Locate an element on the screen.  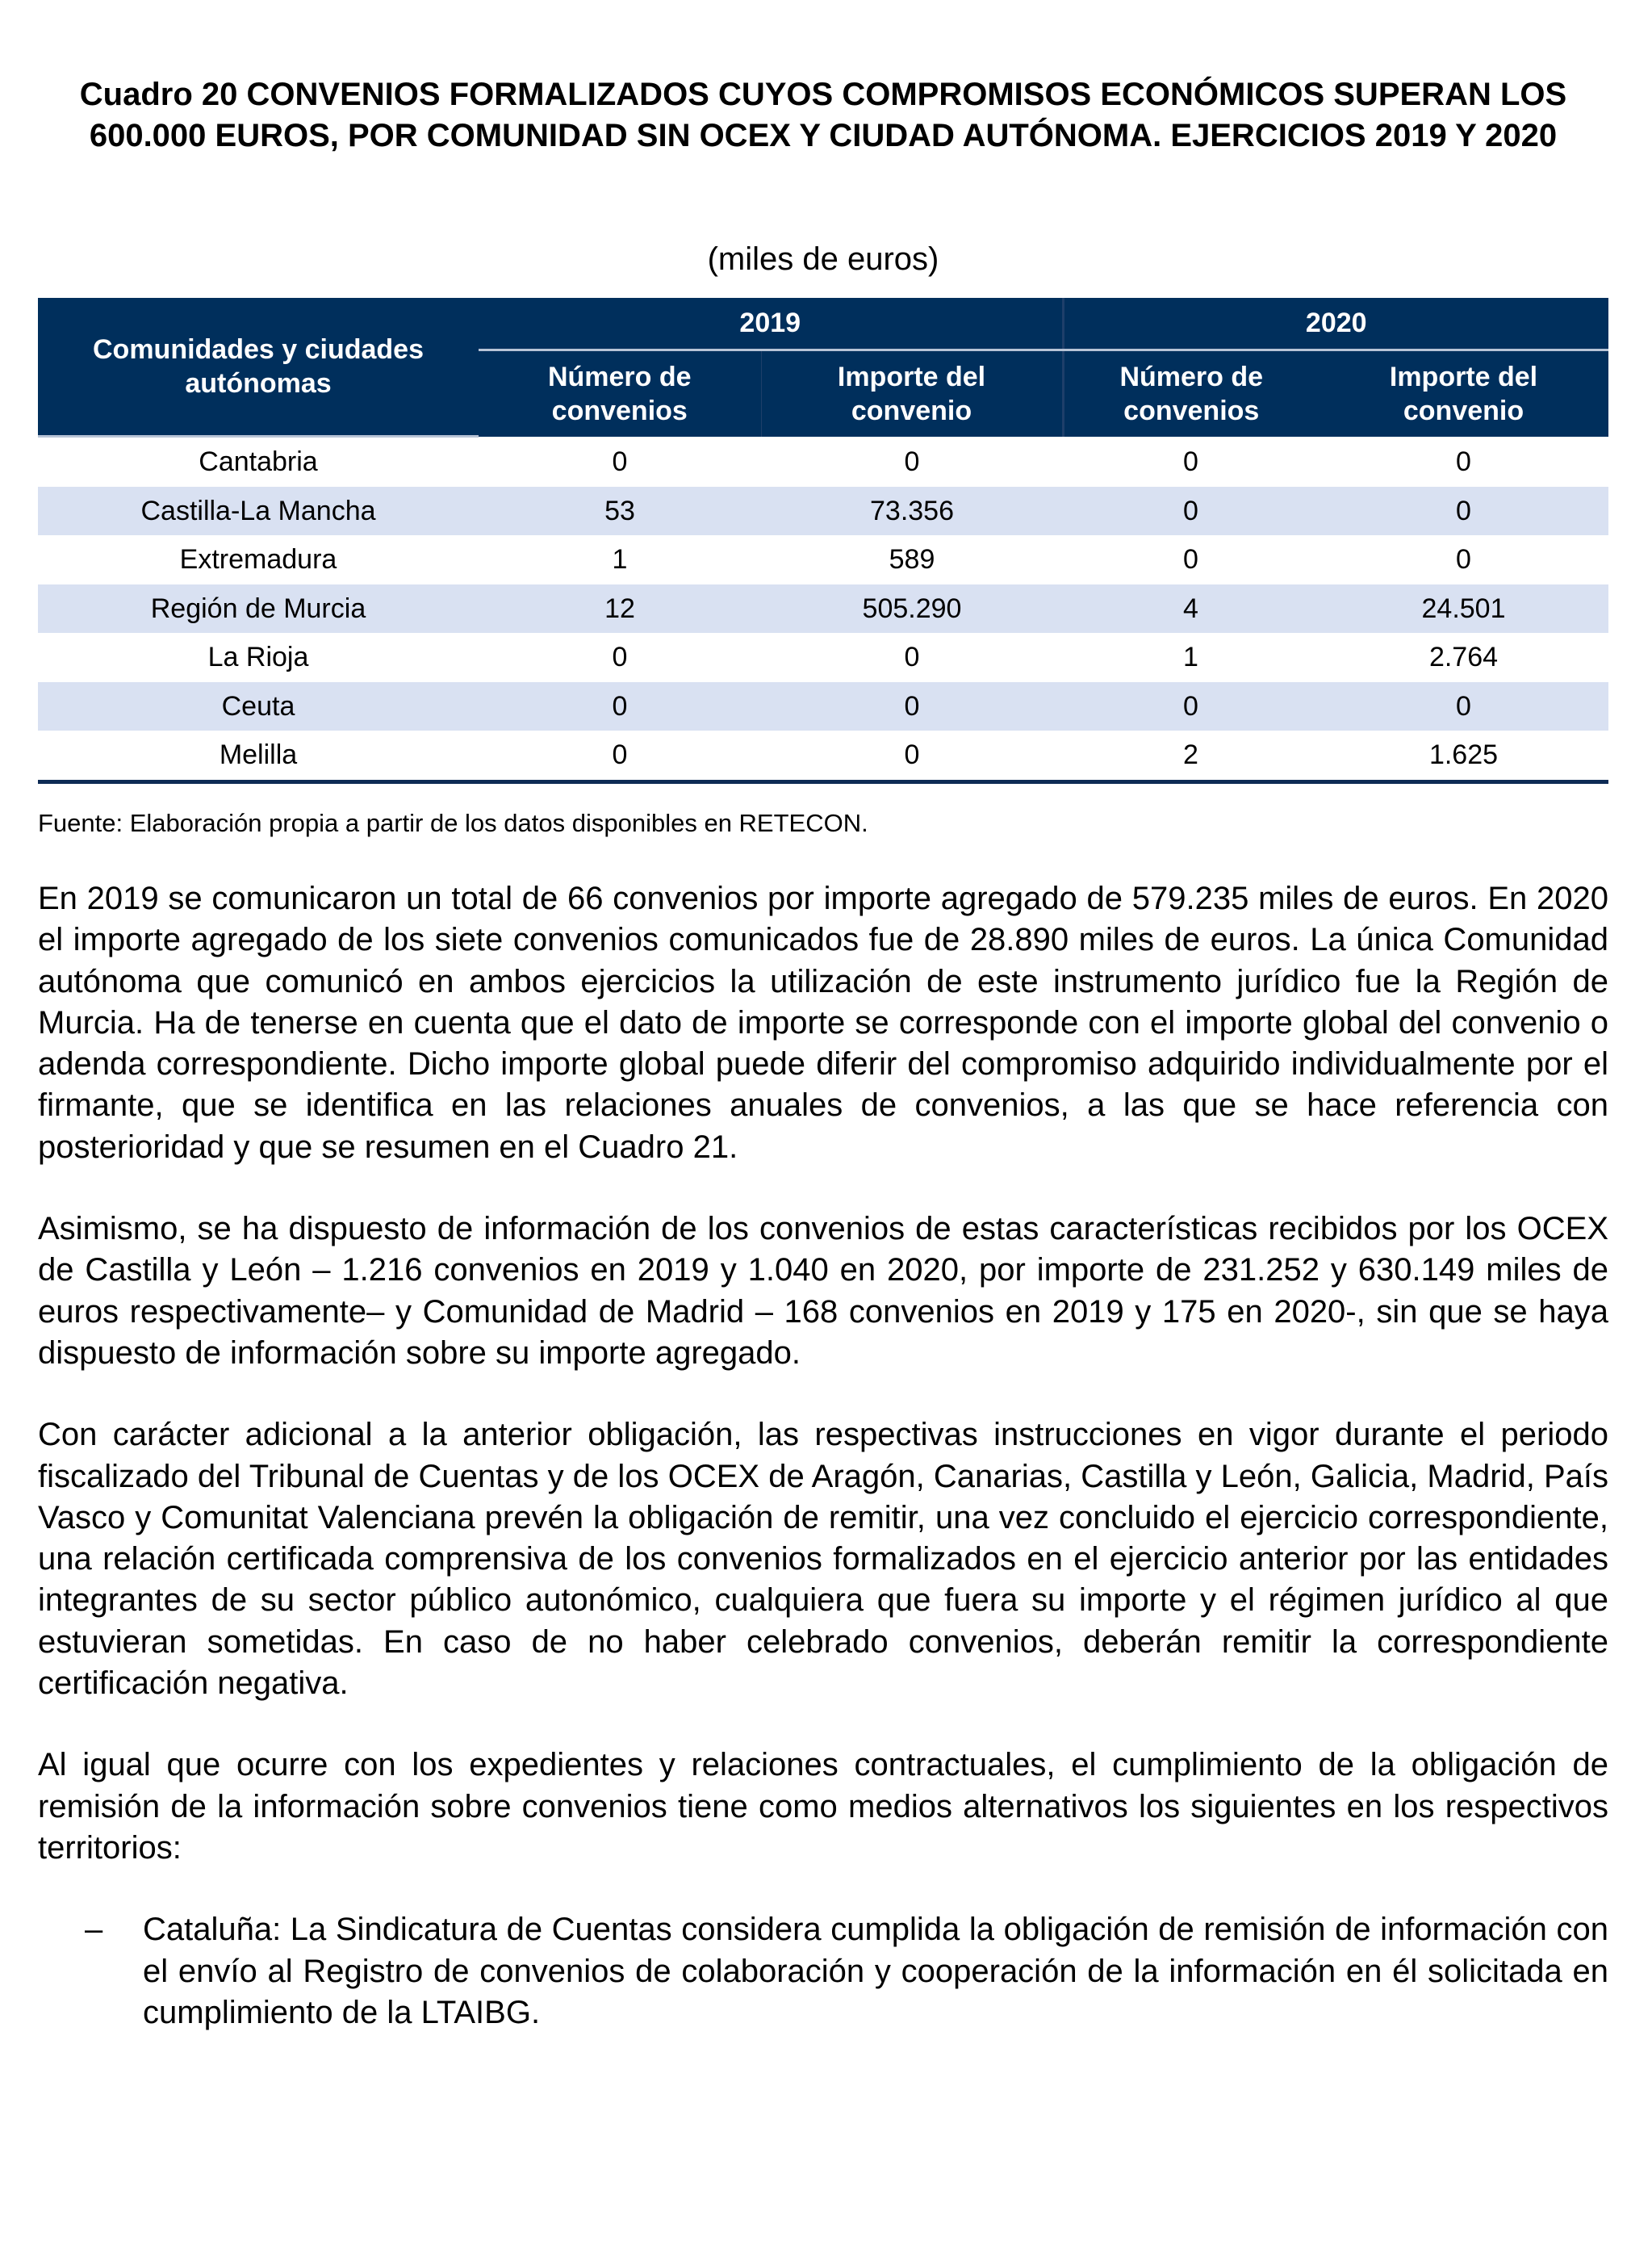
value-cell: 12 is located at coordinates (620, 608).